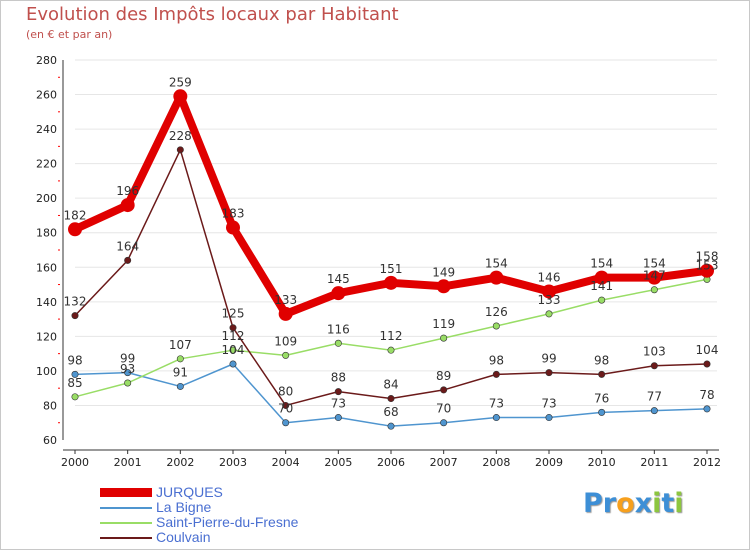 The image size is (750, 550). Describe the element at coordinates (444, 462) in the screenshot. I see `x-tick-label-2007: 2007` at that location.